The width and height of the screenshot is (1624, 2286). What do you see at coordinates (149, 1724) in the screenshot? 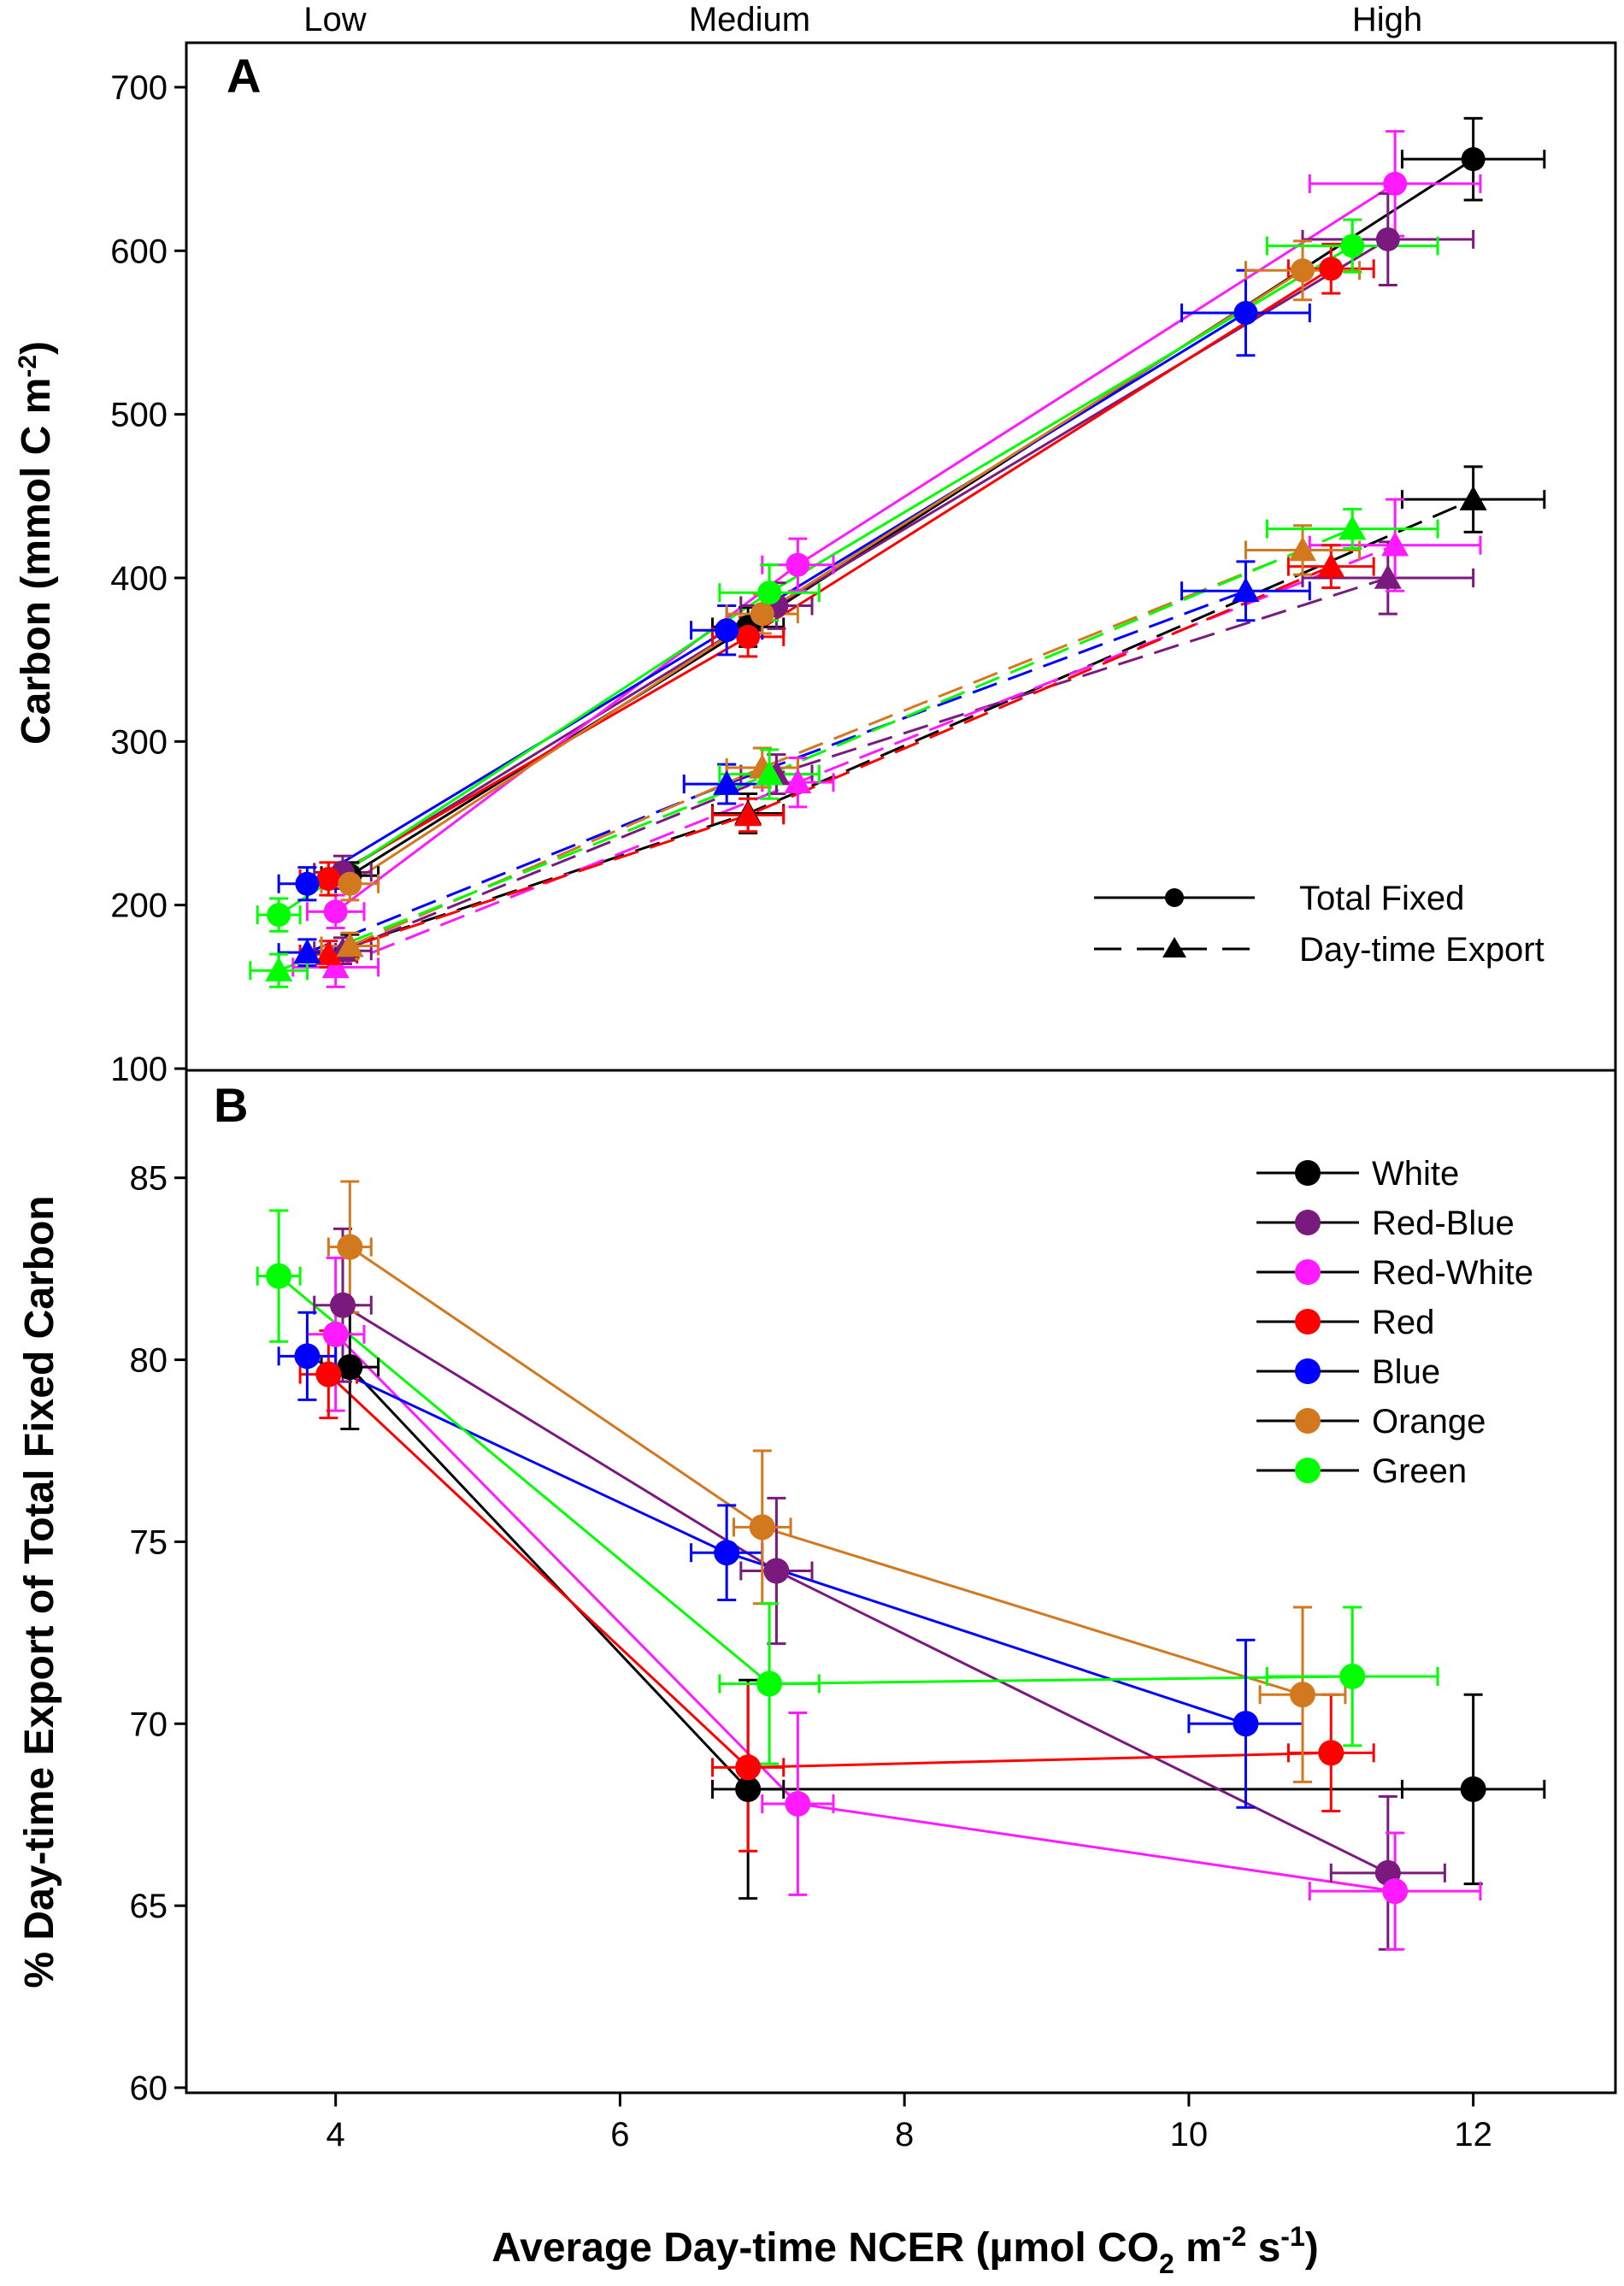
I see `y-tick-label-70: 70` at bounding box center [149, 1724].